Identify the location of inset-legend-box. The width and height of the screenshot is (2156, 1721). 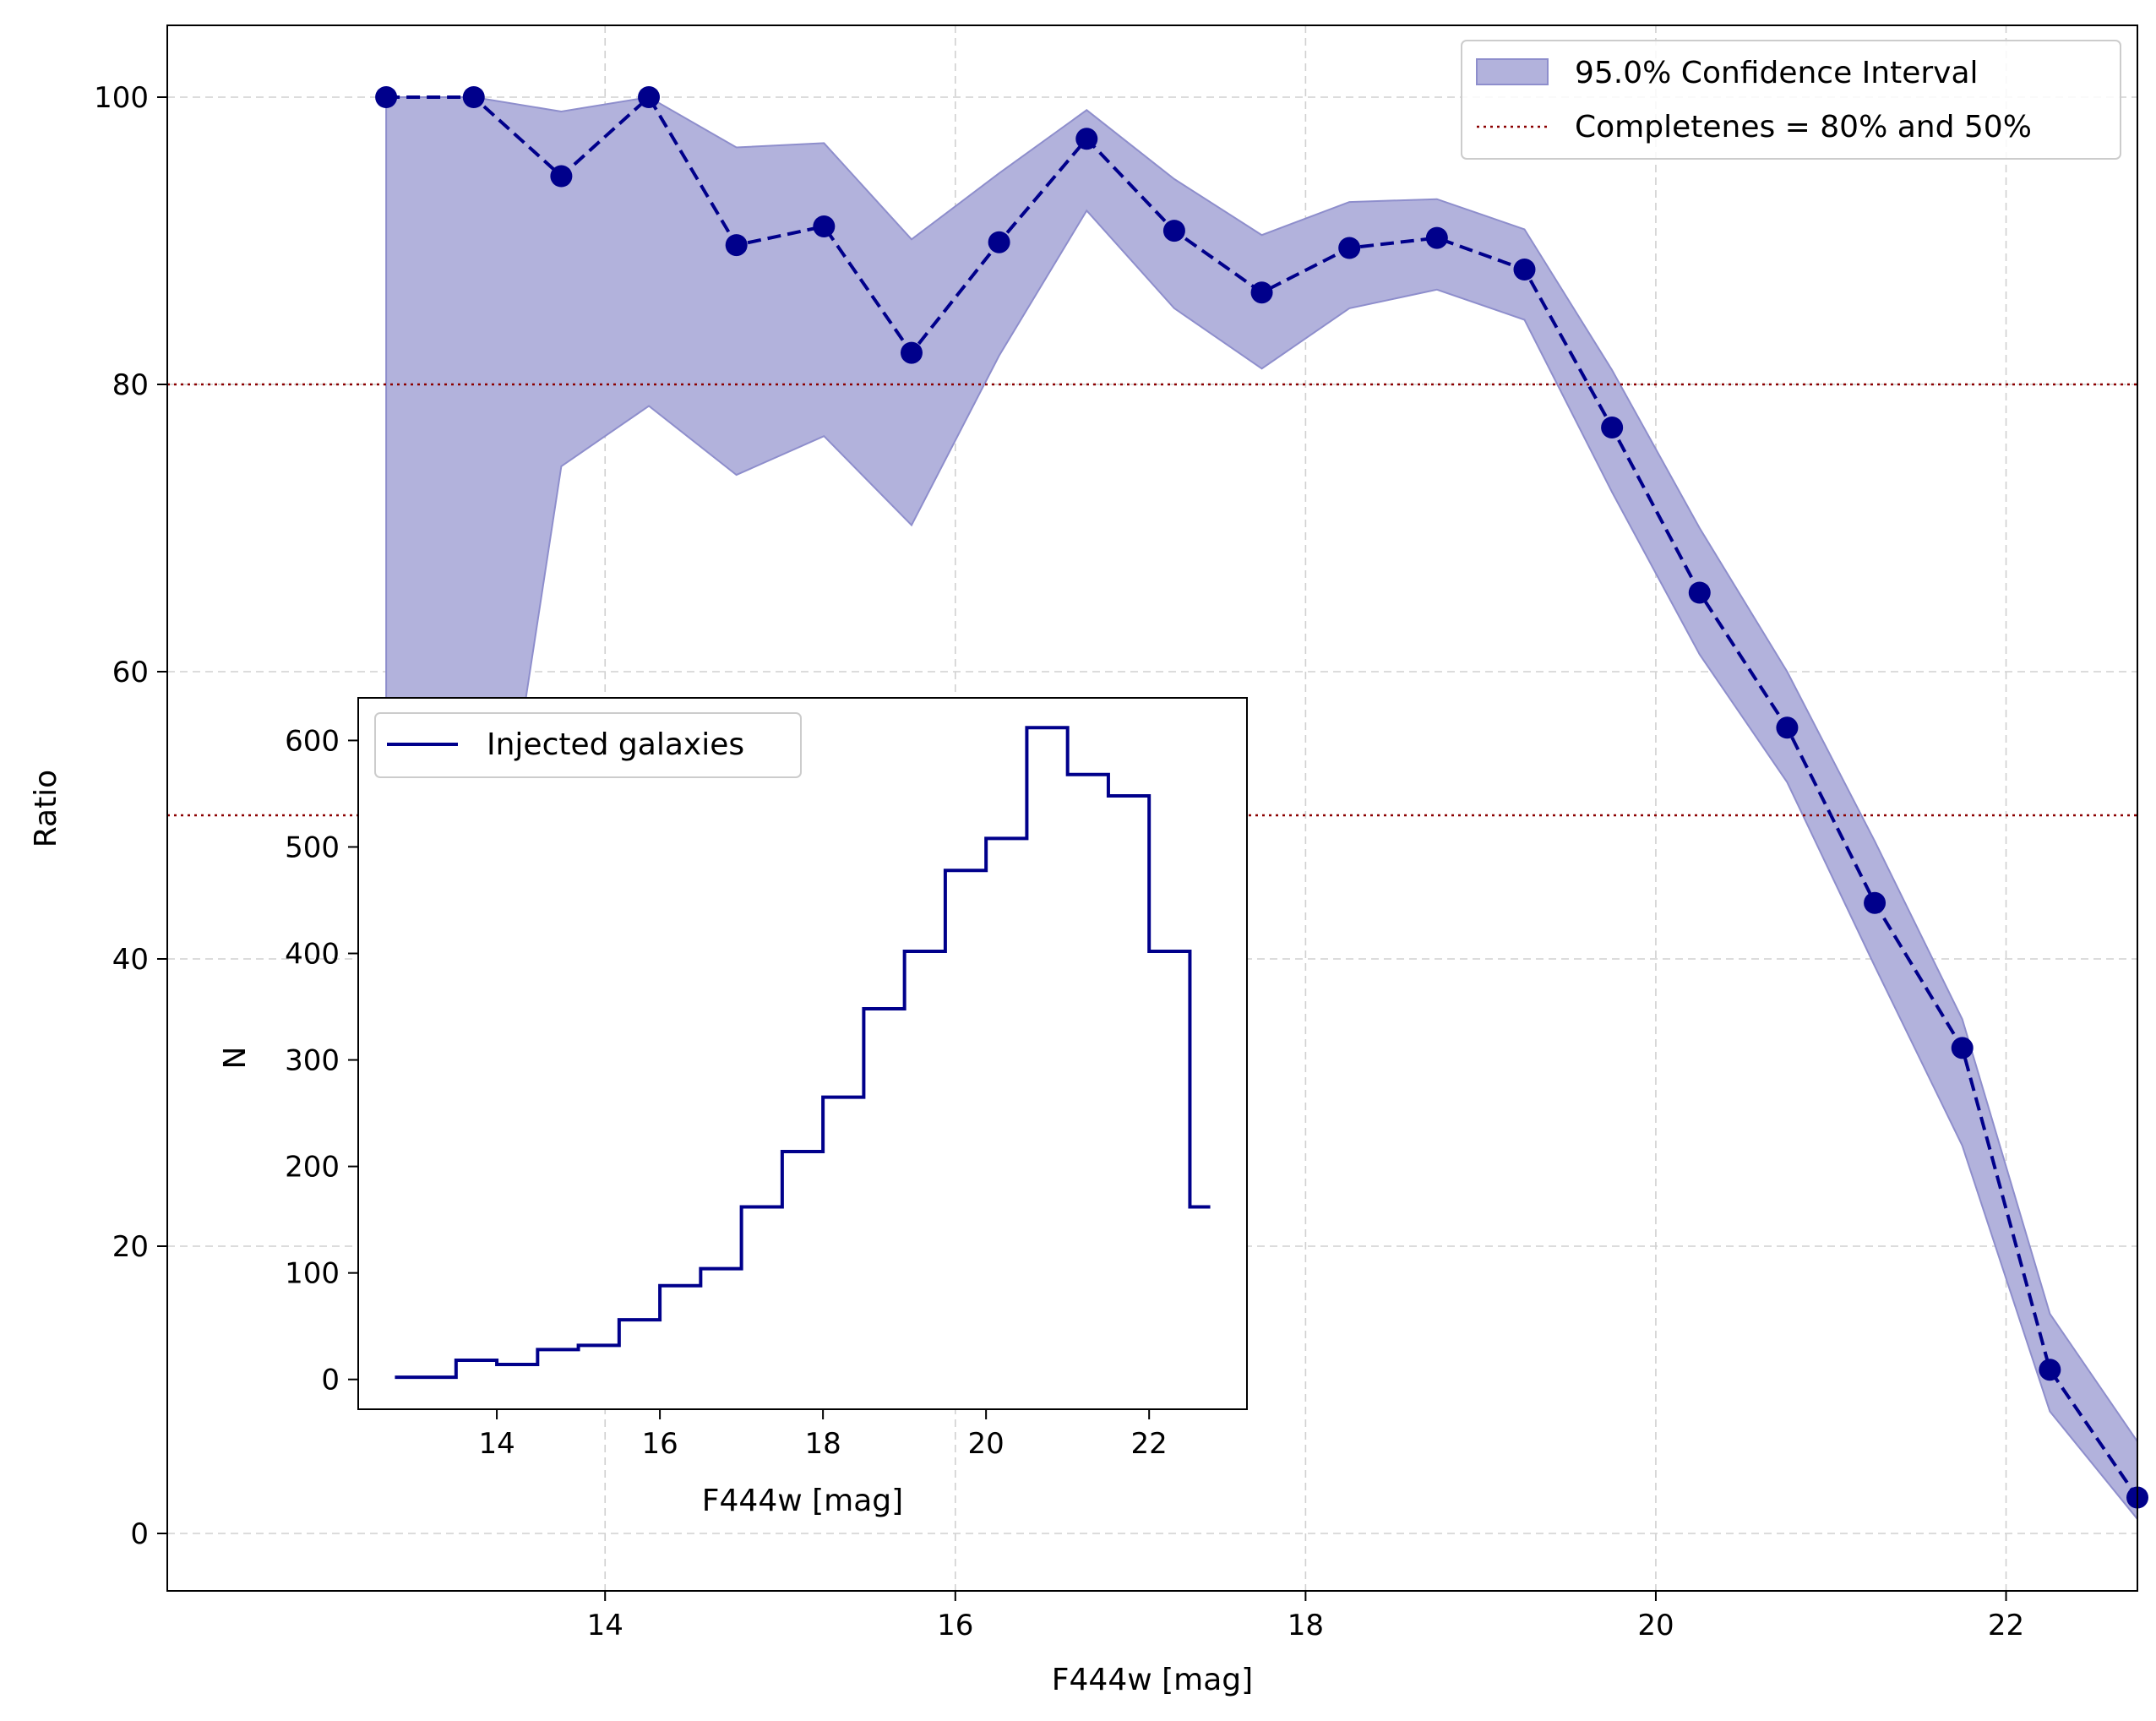
(588, 745).